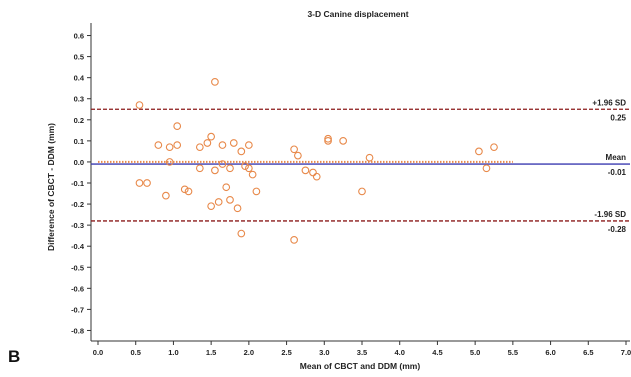  Describe the element at coordinates (79, 162) in the screenshot. I see `y-tick-label: 0.0` at that location.